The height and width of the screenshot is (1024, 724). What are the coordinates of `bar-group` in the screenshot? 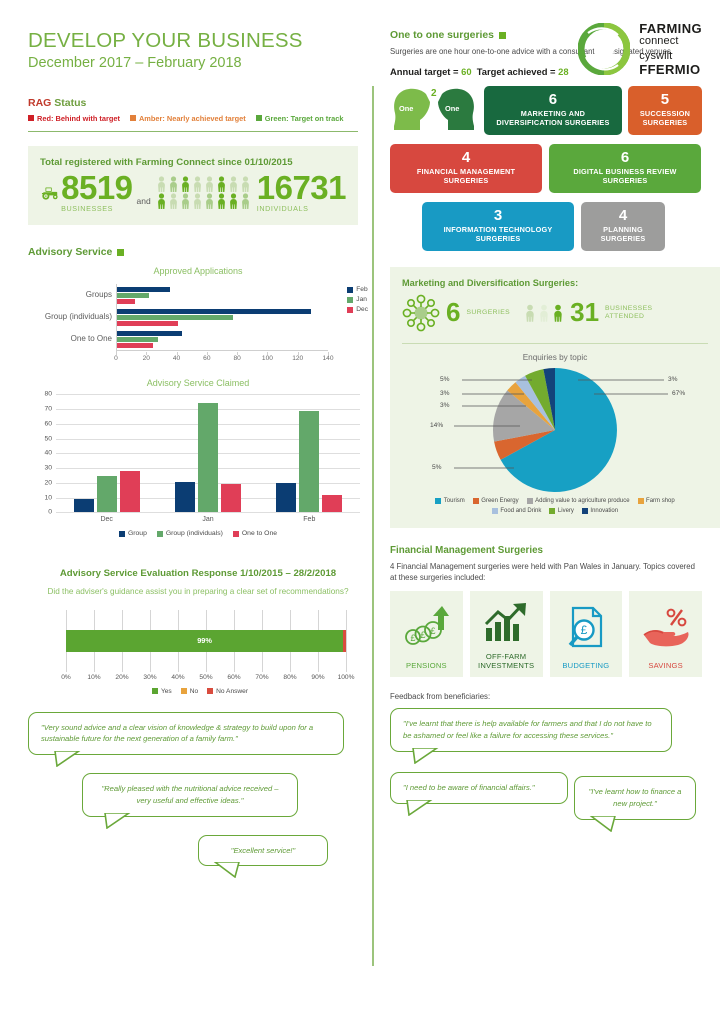 It's located at (184, 497).